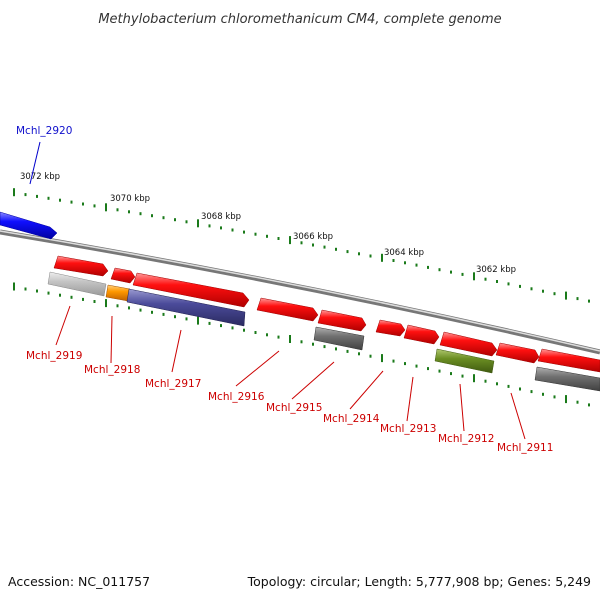  What do you see at coordinates (44, 131) in the screenshot?
I see `gene-label-mchl-2920: Mchl_2920` at bounding box center [44, 131].